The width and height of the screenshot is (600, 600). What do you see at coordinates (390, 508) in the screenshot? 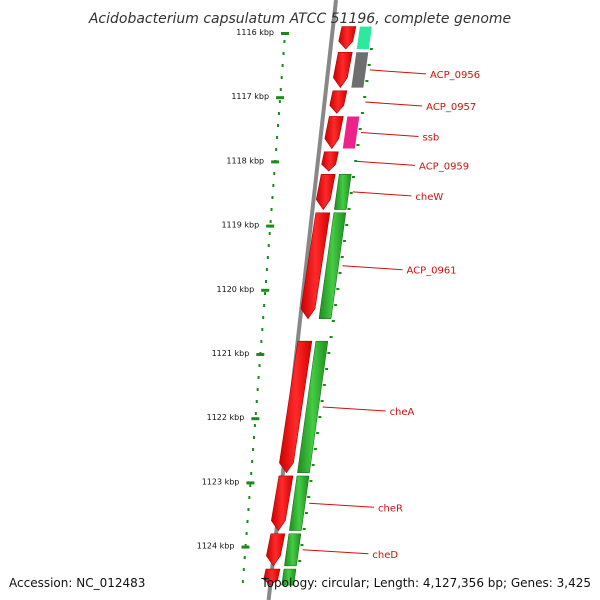
I see `gene-label: cheR` at bounding box center [390, 508].